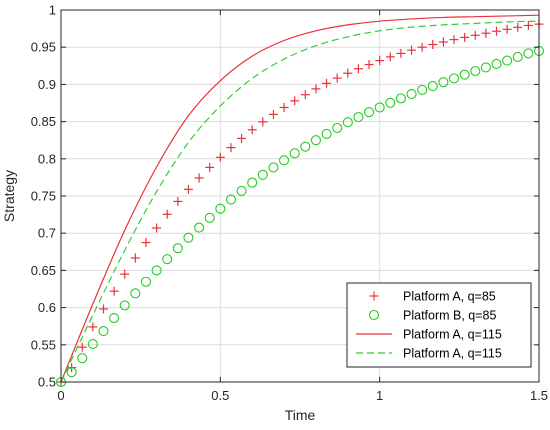  What do you see at coordinates (449, 297) in the screenshot?
I see `legend-label: Platform A, q=85` at bounding box center [449, 297].